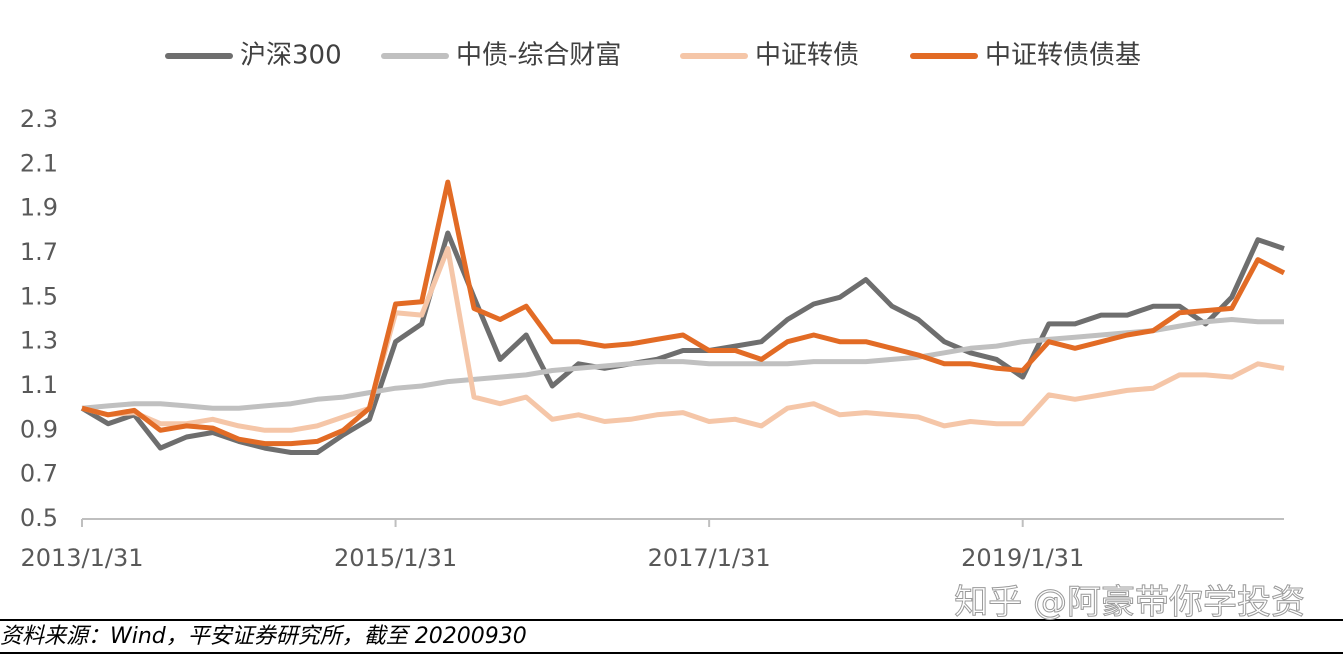 This screenshot has height=662, width=1343. I want to click on y-tick-label: 0.7, so click(39, 474).